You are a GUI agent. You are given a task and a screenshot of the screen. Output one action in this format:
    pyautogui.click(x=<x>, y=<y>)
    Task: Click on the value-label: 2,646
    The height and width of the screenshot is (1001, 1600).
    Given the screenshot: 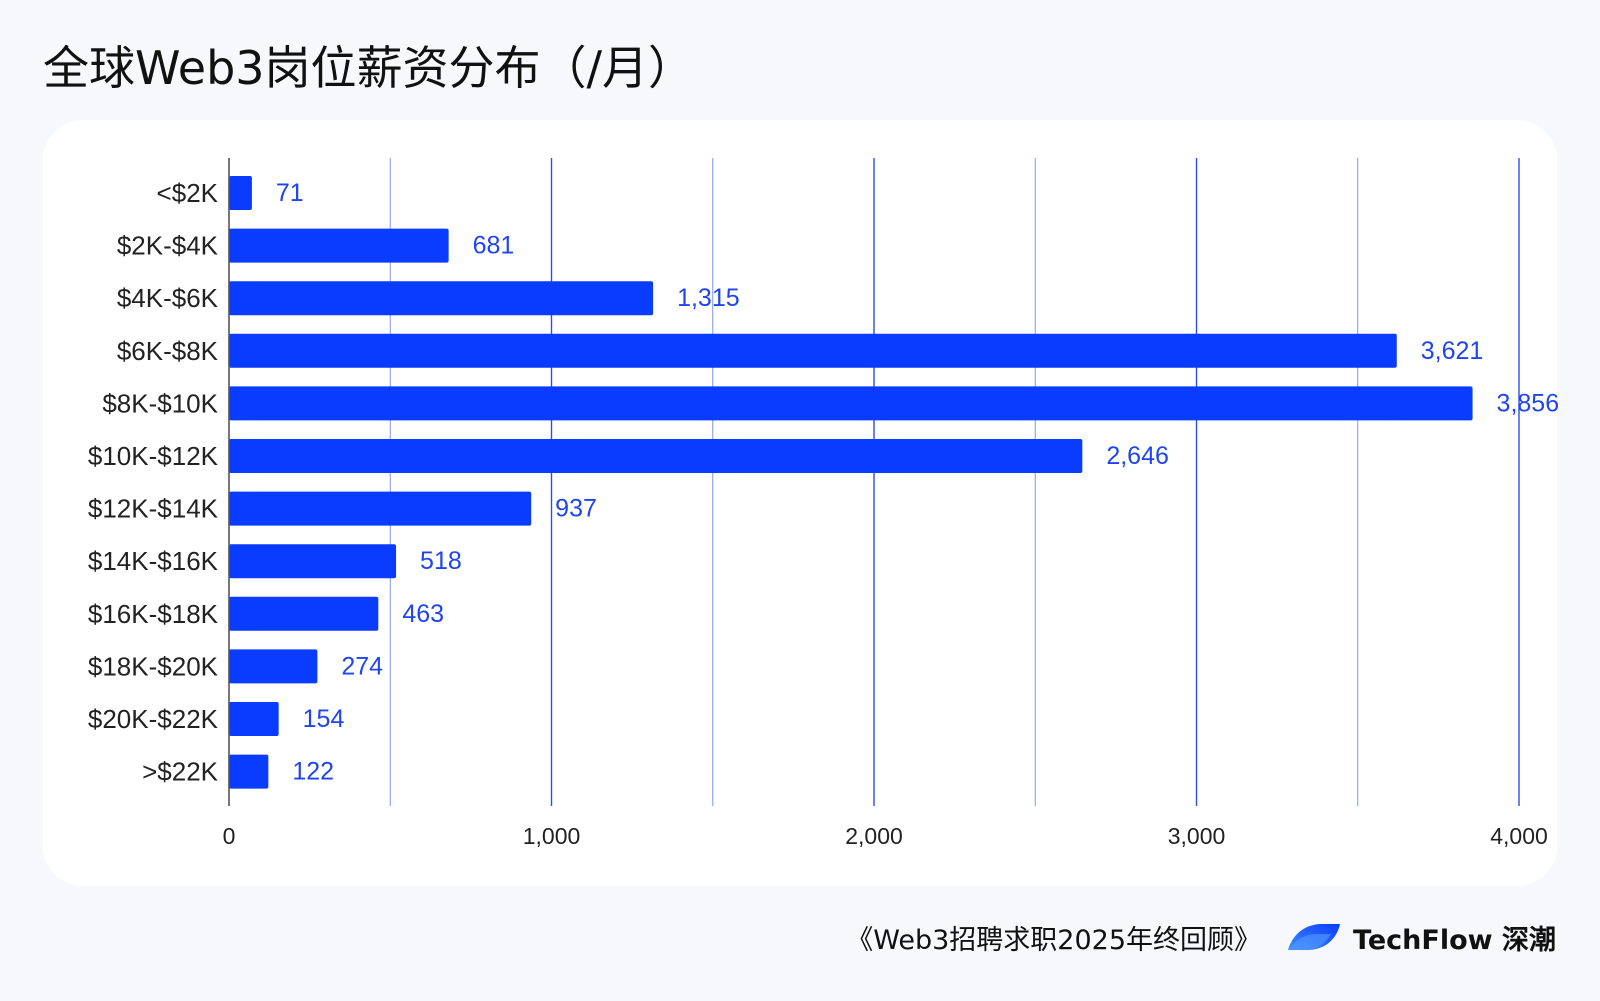 What is the action you would take?
    pyautogui.click(x=1137, y=456)
    